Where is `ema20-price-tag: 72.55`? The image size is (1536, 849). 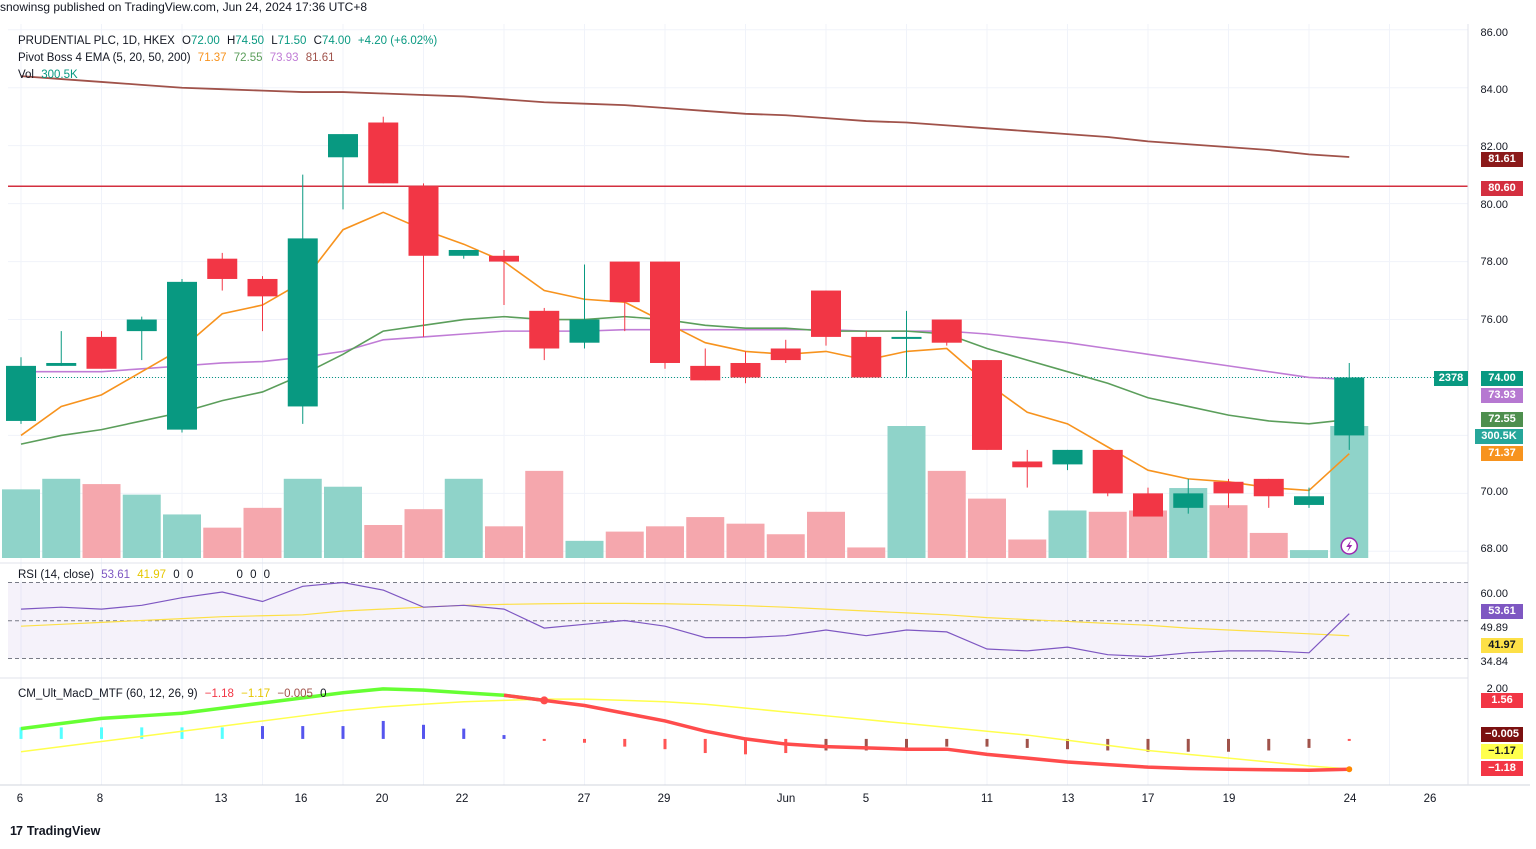
ema20-price-tag: 72.55 is located at coordinates (1502, 419).